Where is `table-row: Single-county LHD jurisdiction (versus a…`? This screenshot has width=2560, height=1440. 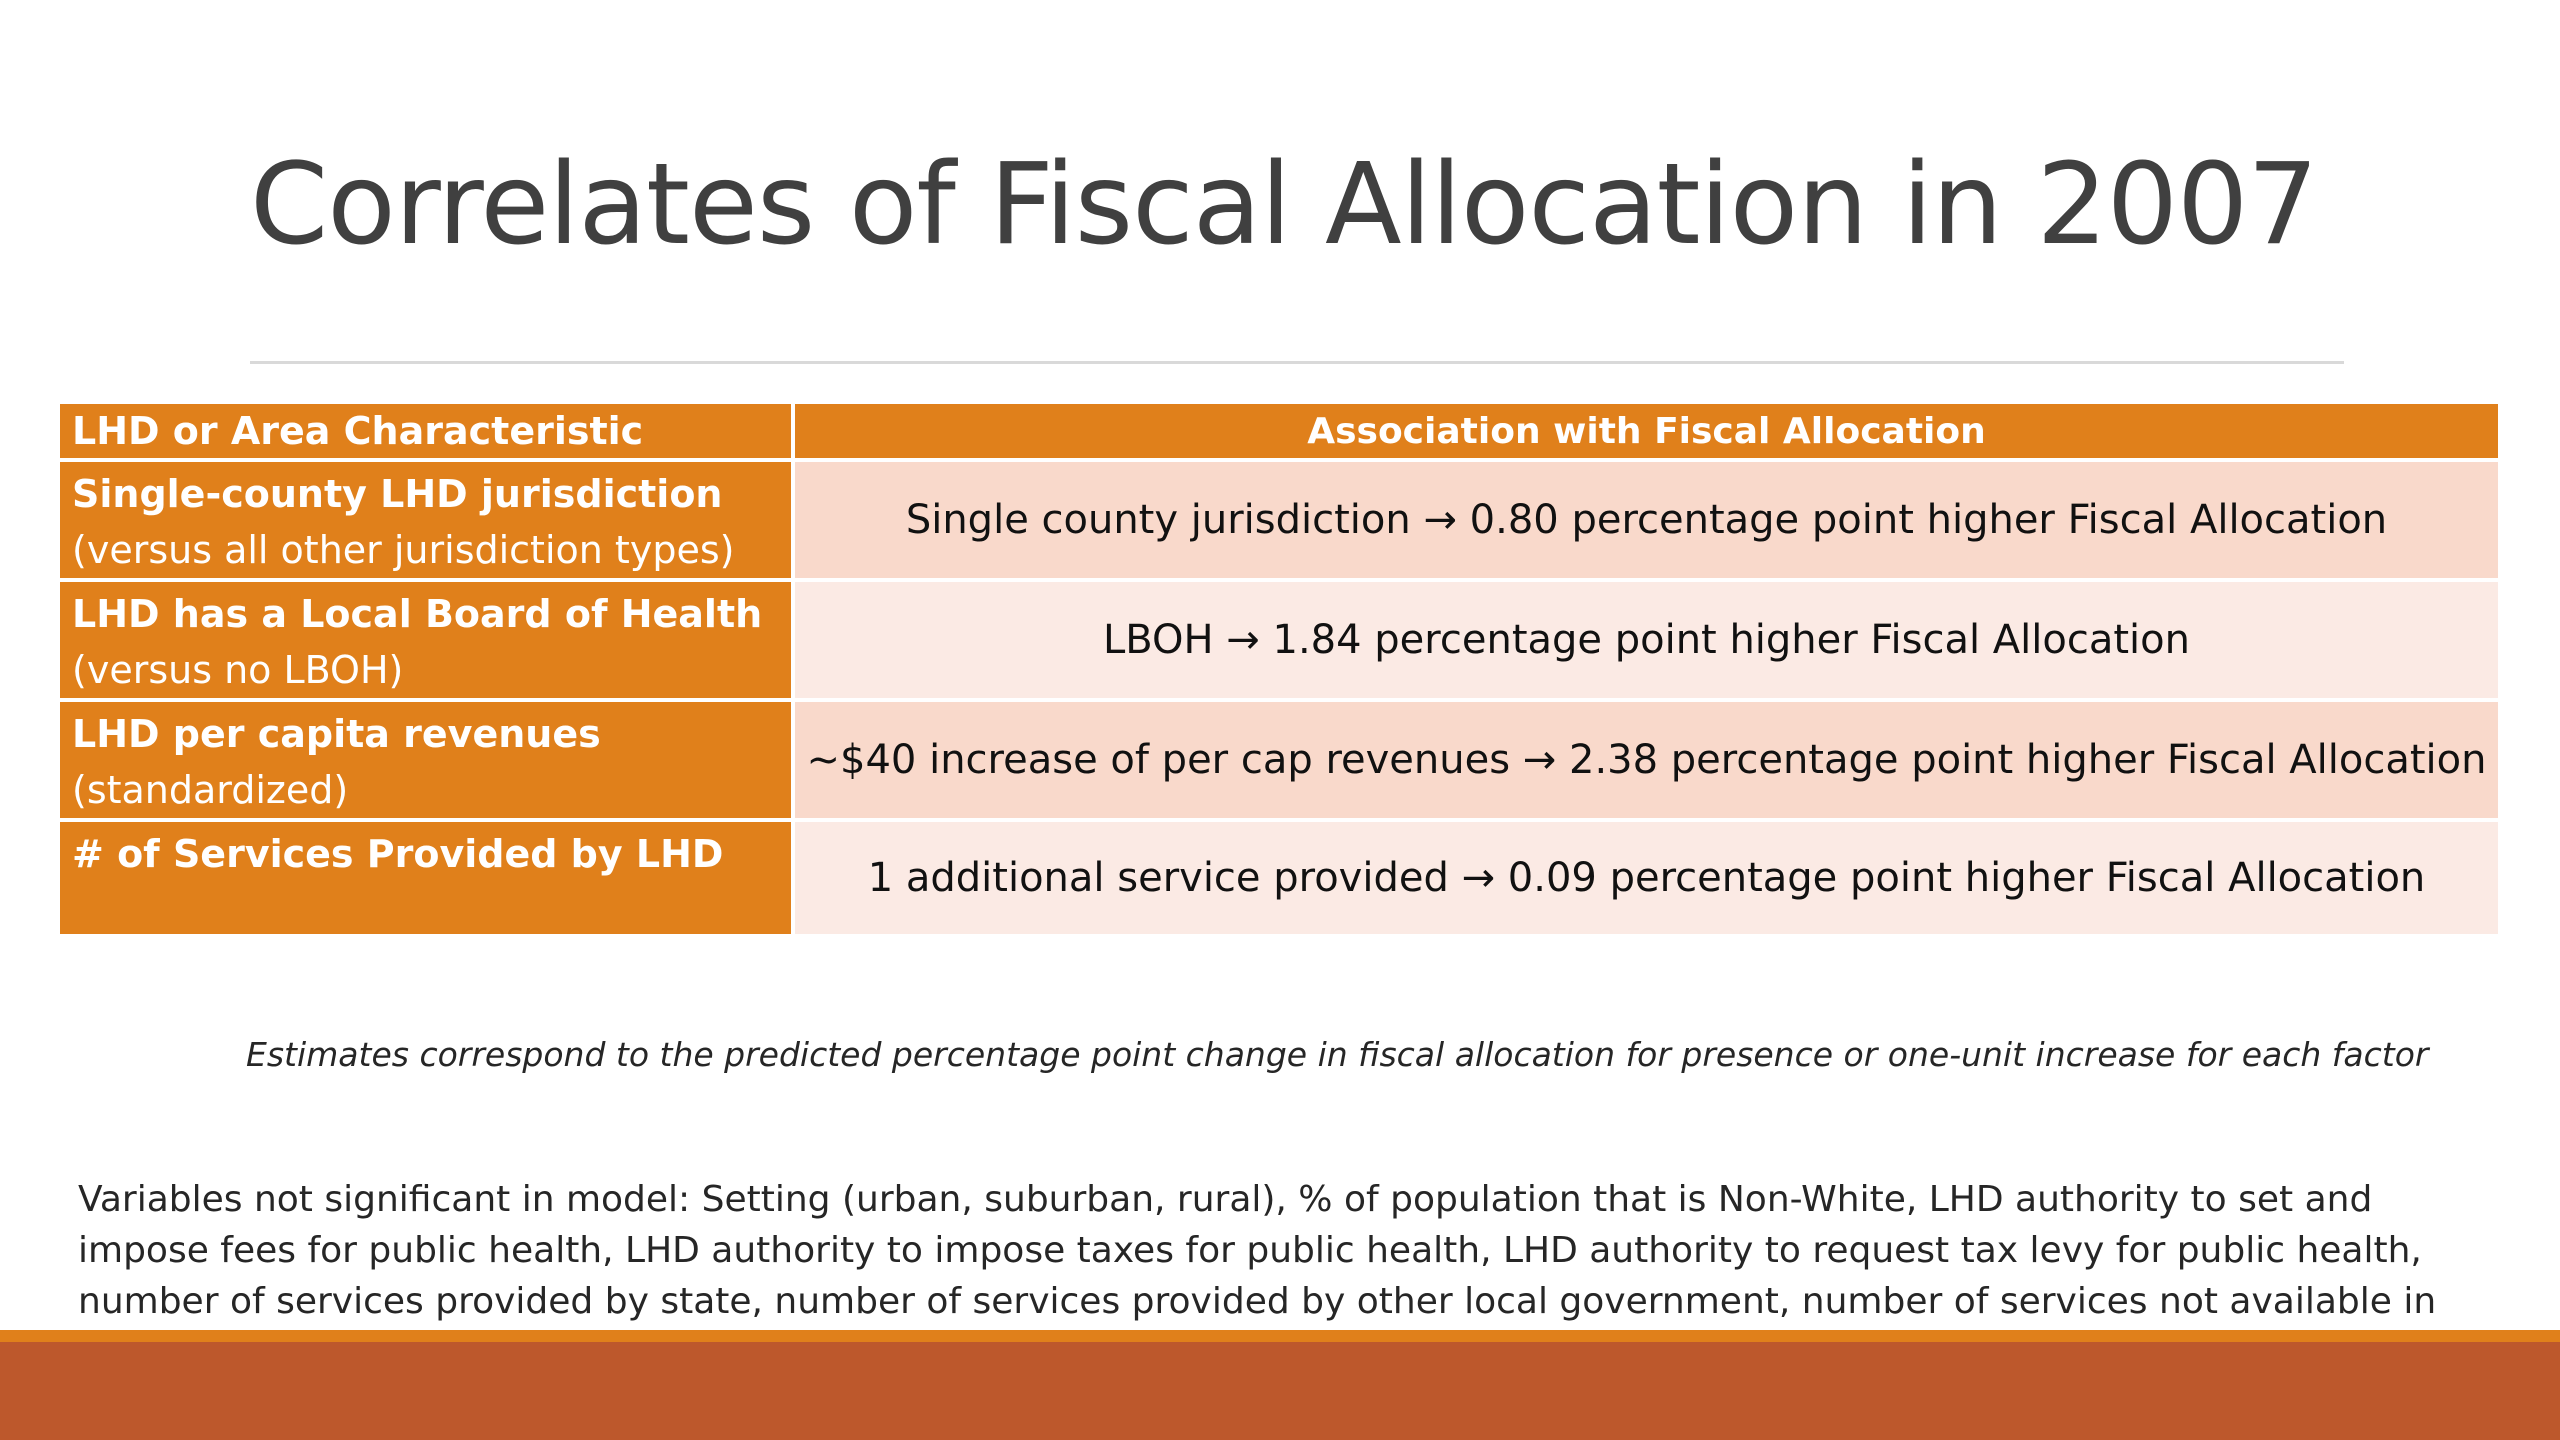
table-row: Single-county LHD jurisdiction (versus a… is located at coordinates (1279, 521).